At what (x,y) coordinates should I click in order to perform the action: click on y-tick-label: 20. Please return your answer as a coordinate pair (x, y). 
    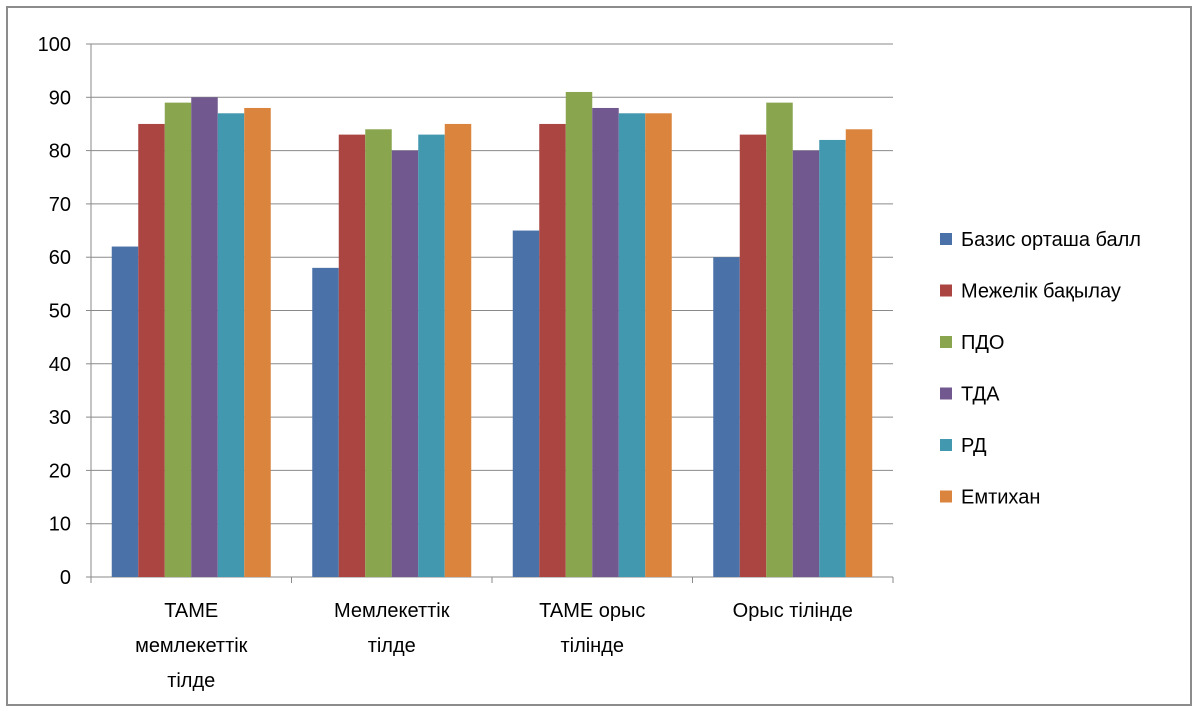
    Looking at the image, I should click on (60, 471).